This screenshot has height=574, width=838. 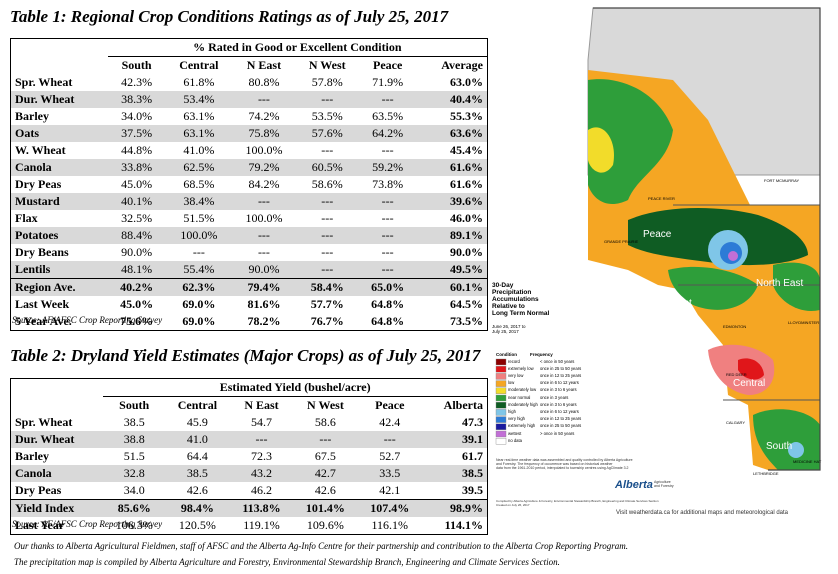 What do you see at coordinates (749, 383) in the screenshot?
I see `region-label-central: Central` at bounding box center [749, 383].